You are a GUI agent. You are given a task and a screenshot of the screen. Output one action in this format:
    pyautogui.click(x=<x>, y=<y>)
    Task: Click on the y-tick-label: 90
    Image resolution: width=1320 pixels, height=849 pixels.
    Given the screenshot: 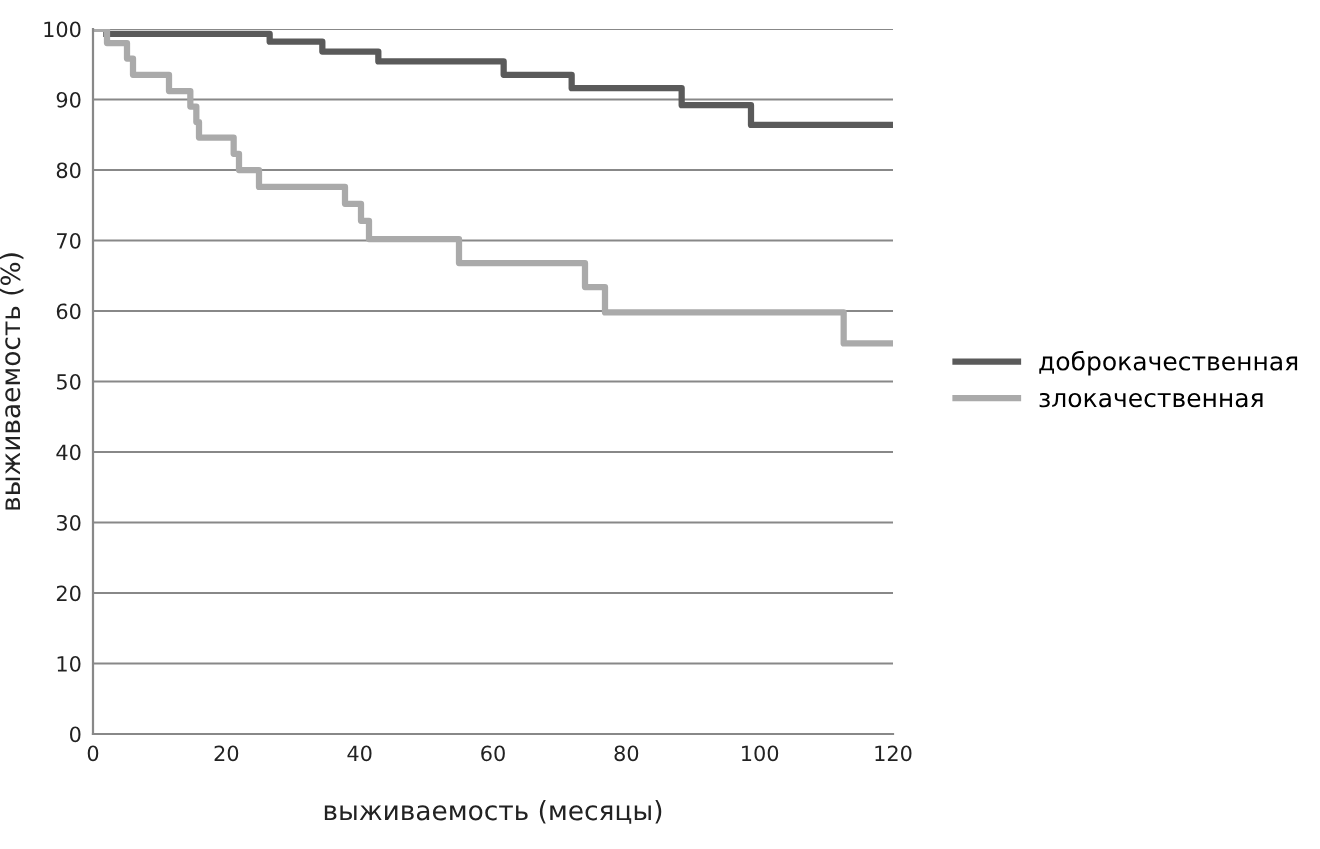 What is the action you would take?
    pyautogui.click(x=68, y=99)
    